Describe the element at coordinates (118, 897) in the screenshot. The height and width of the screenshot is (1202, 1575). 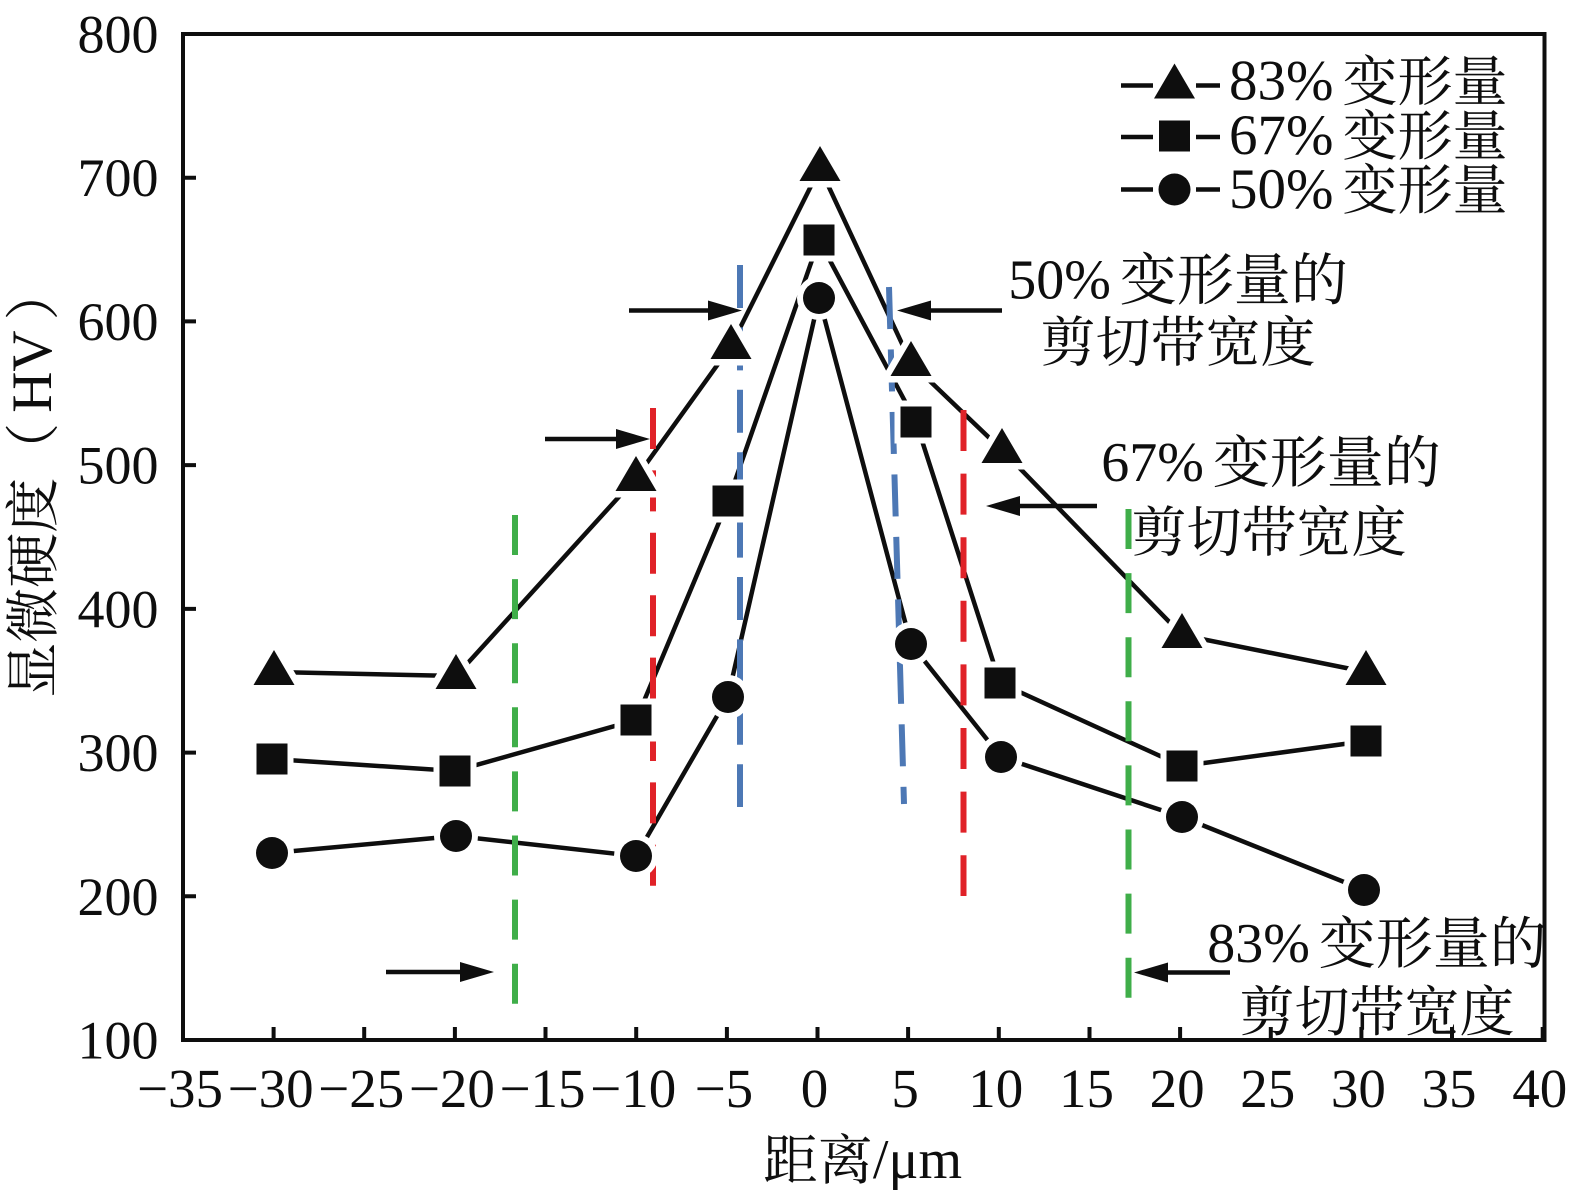
I see `svg-text: 200` at that location.